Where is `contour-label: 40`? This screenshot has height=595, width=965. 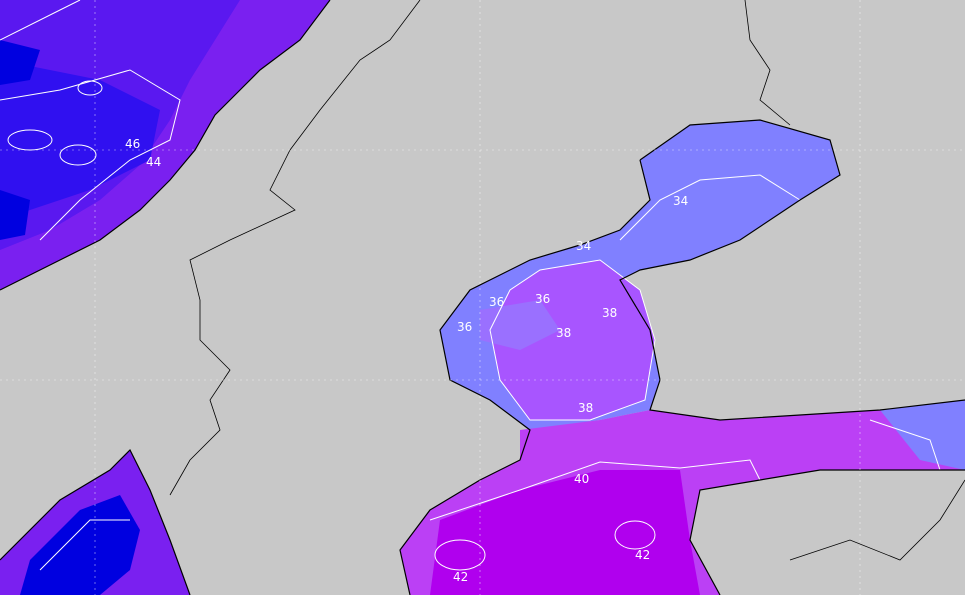 contour-label: 40 is located at coordinates (581, 479).